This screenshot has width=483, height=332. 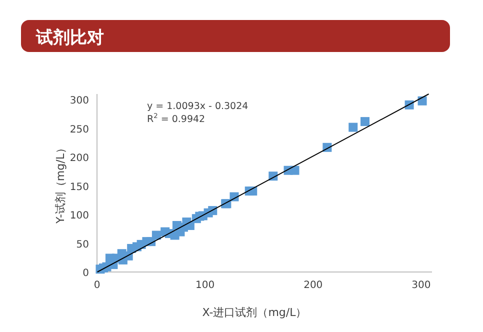 What do you see at coordinates (79, 101) in the screenshot?
I see `y-tick-label: 300` at bounding box center [79, 101].